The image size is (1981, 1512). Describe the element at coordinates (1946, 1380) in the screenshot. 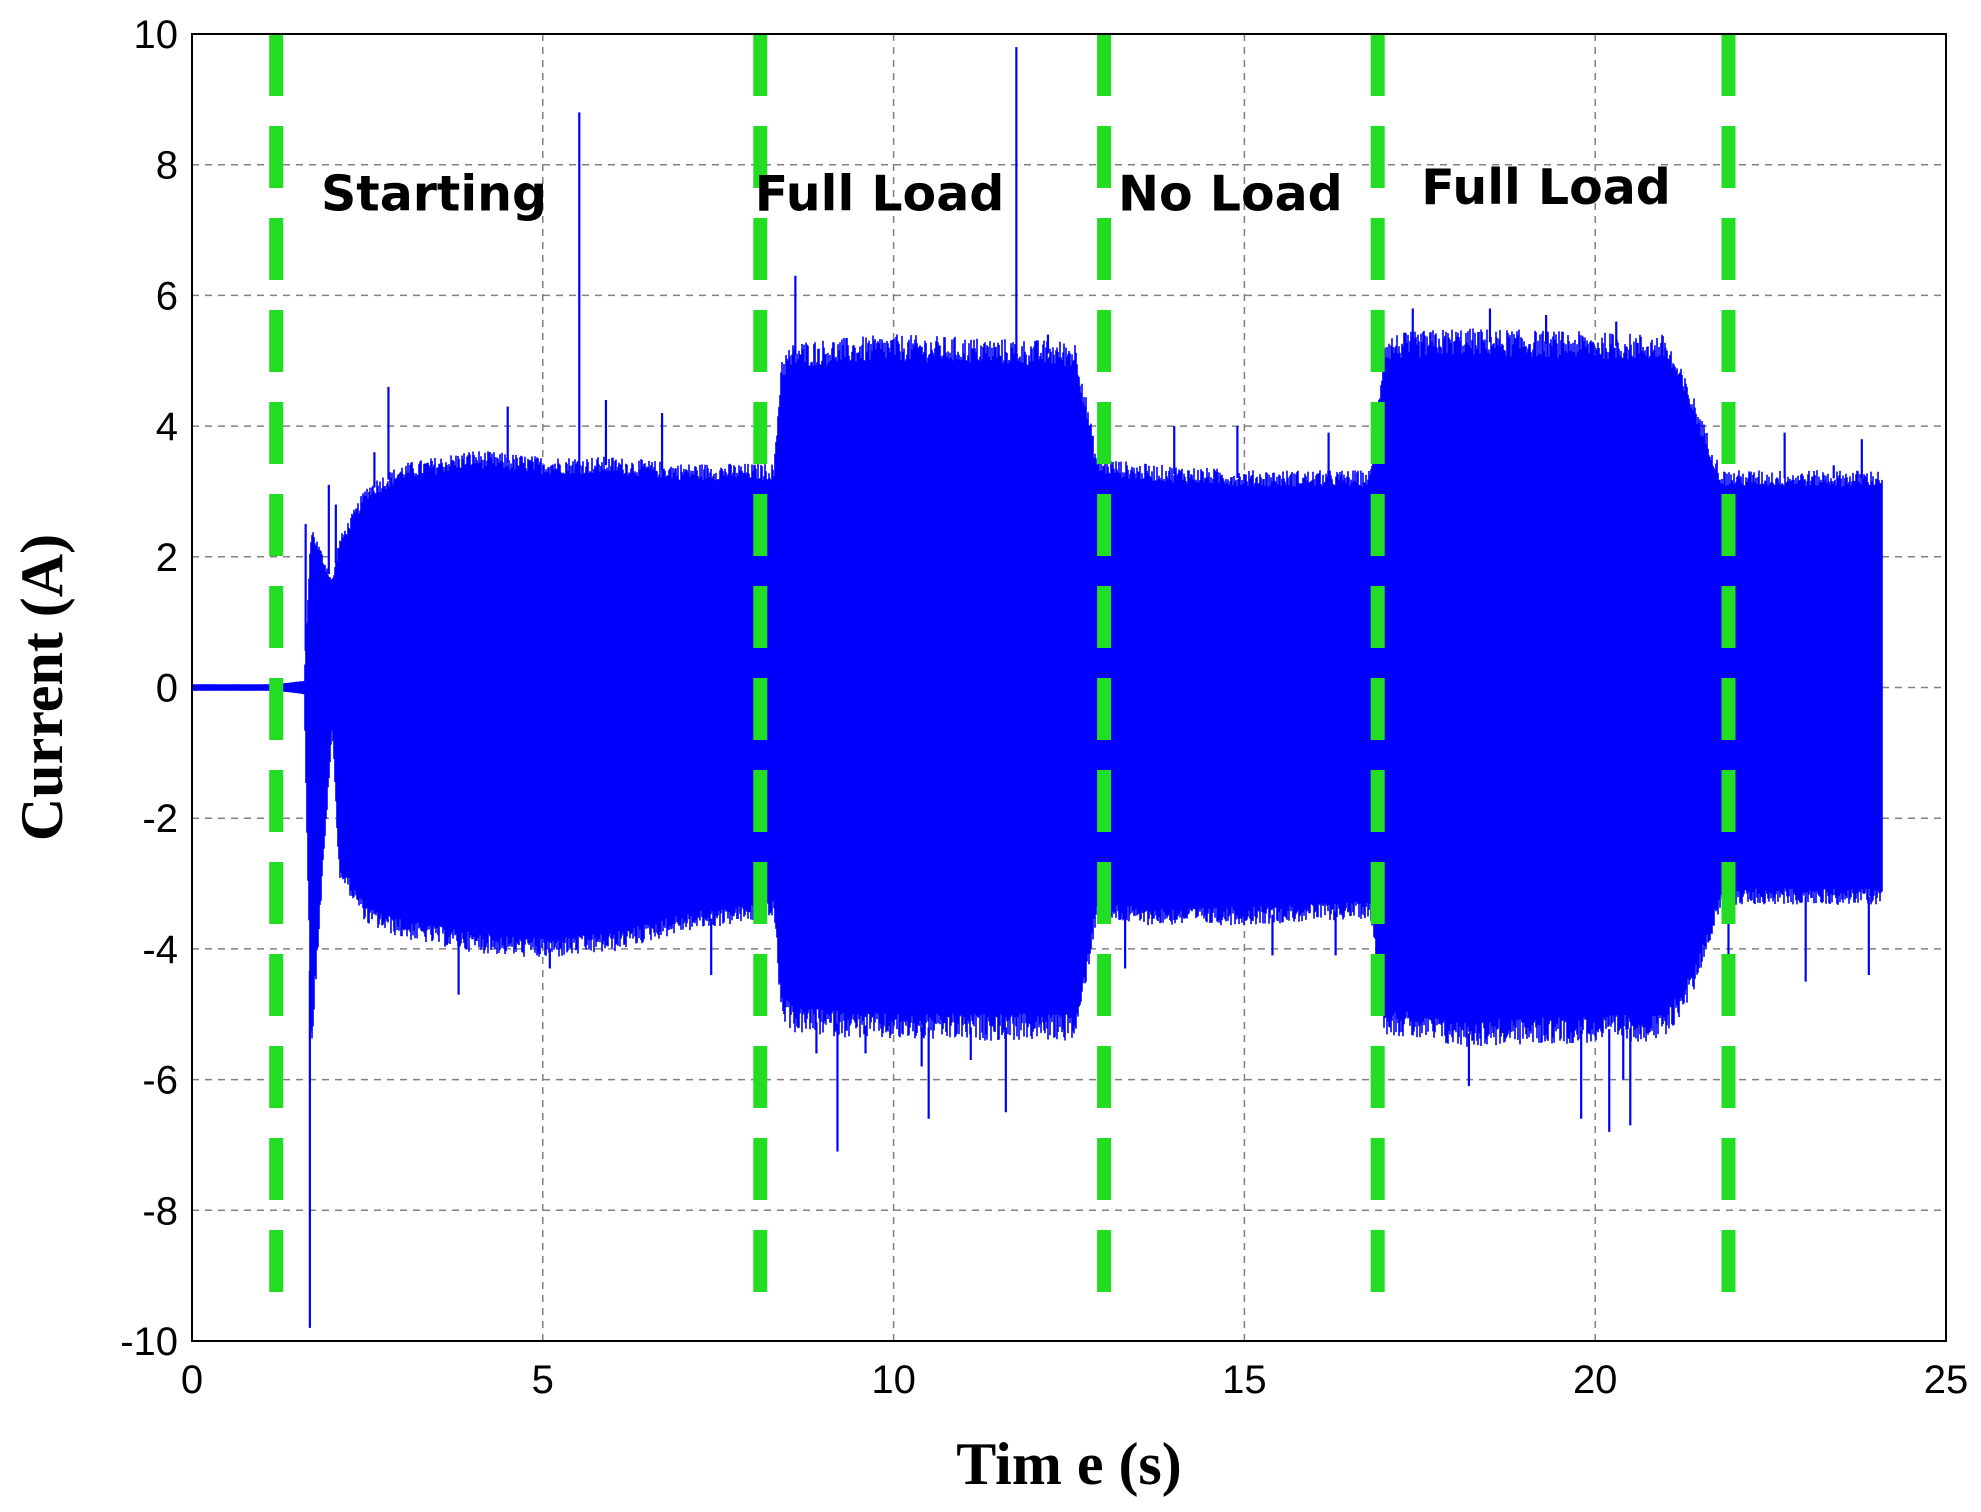

I see `x-tick-label: 25` at that location.